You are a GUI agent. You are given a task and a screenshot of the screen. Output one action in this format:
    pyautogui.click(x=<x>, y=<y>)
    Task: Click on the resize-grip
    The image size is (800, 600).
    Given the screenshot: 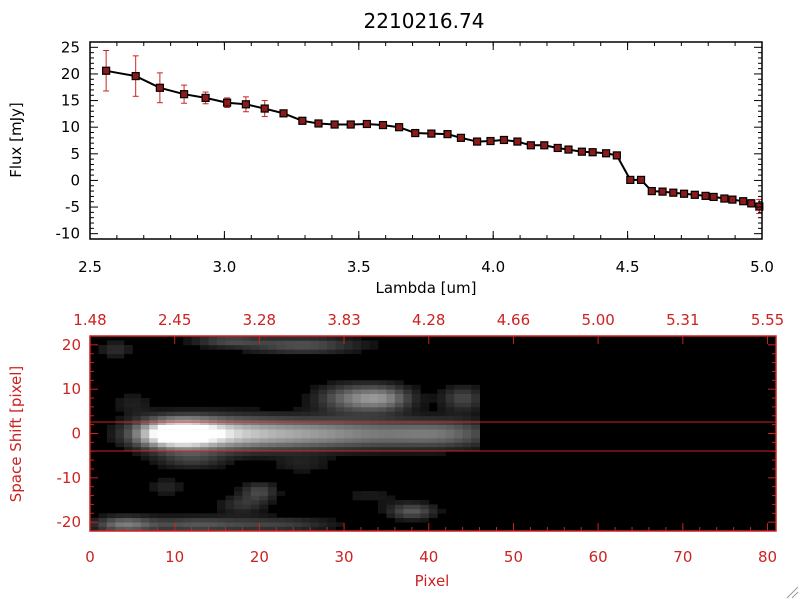 What is the action you would take?
    pyautogui.click(x=792, y=592)
    